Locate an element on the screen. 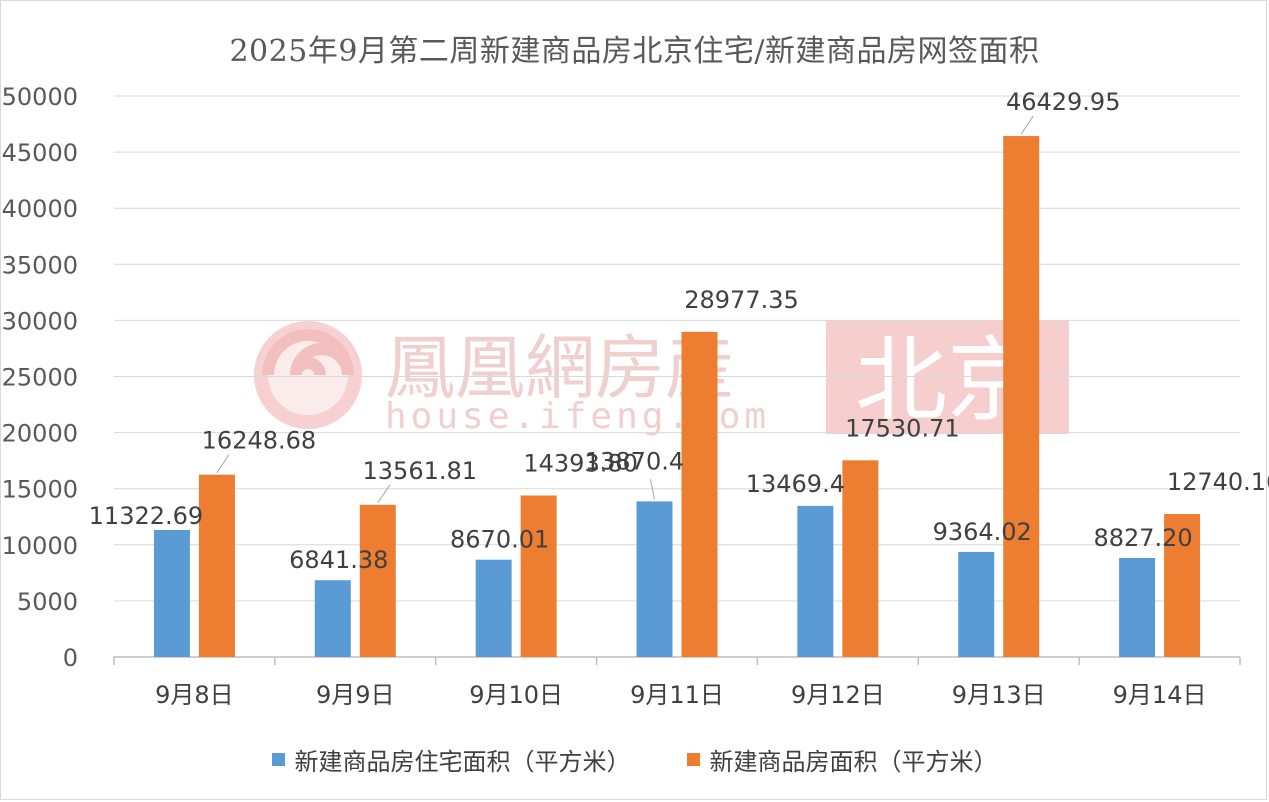  data-label-residential: 8670.01 is located at coordinates (499, 540).